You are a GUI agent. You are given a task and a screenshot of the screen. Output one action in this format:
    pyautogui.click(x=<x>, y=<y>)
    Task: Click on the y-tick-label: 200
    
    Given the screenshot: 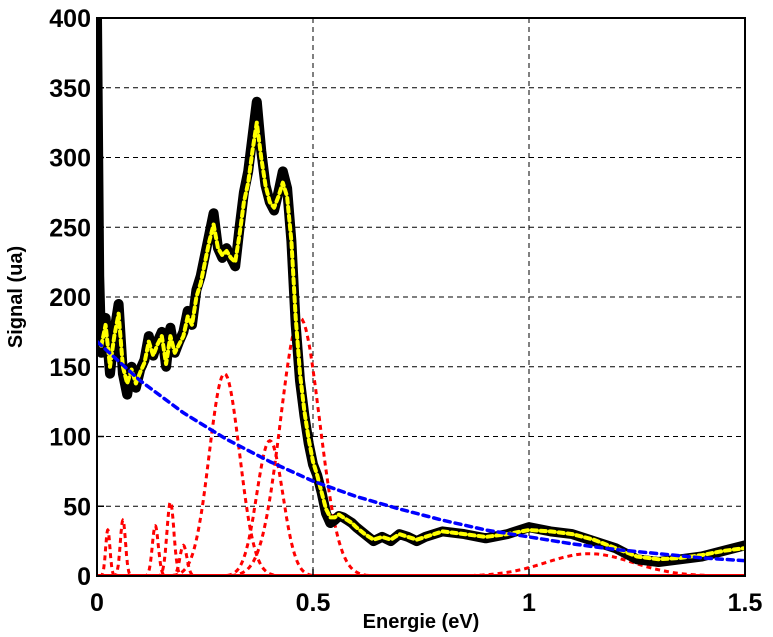 What is the action you would take?
    pyautogui.click(x=70, y=298)
    